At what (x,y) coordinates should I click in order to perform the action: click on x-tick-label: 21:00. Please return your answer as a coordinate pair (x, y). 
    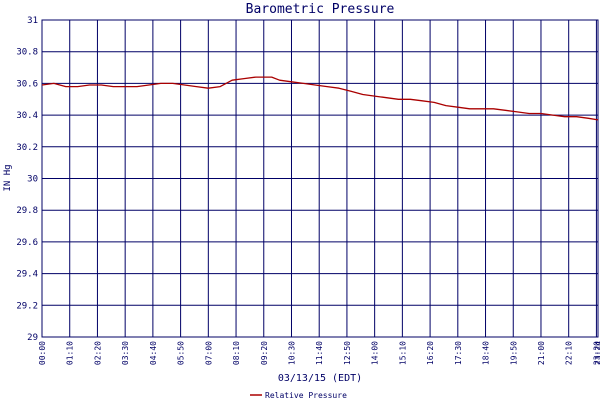
    Looking at the image, I should click on (541, 353).